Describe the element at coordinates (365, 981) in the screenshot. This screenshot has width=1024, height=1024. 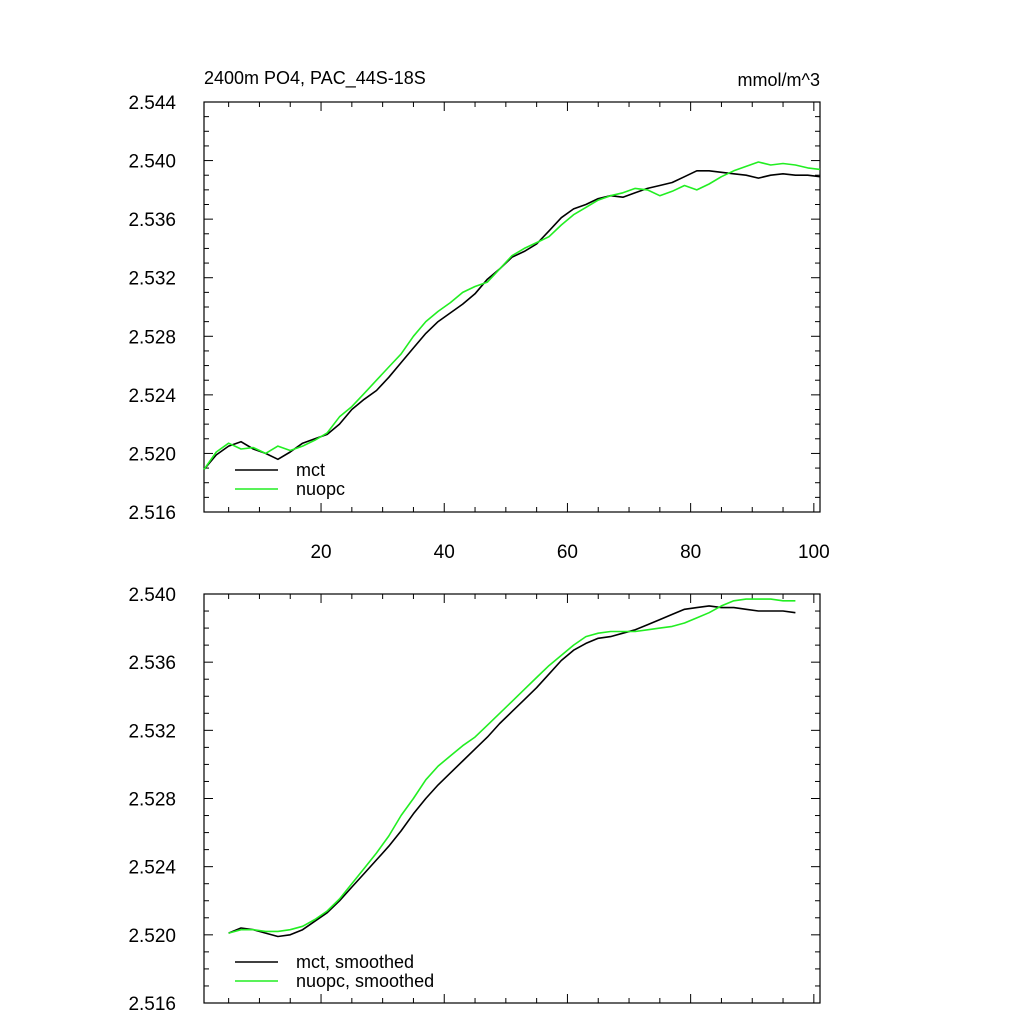
I see `legend-label-nuopc-smoothed: nuopc, smoothed` at that location.